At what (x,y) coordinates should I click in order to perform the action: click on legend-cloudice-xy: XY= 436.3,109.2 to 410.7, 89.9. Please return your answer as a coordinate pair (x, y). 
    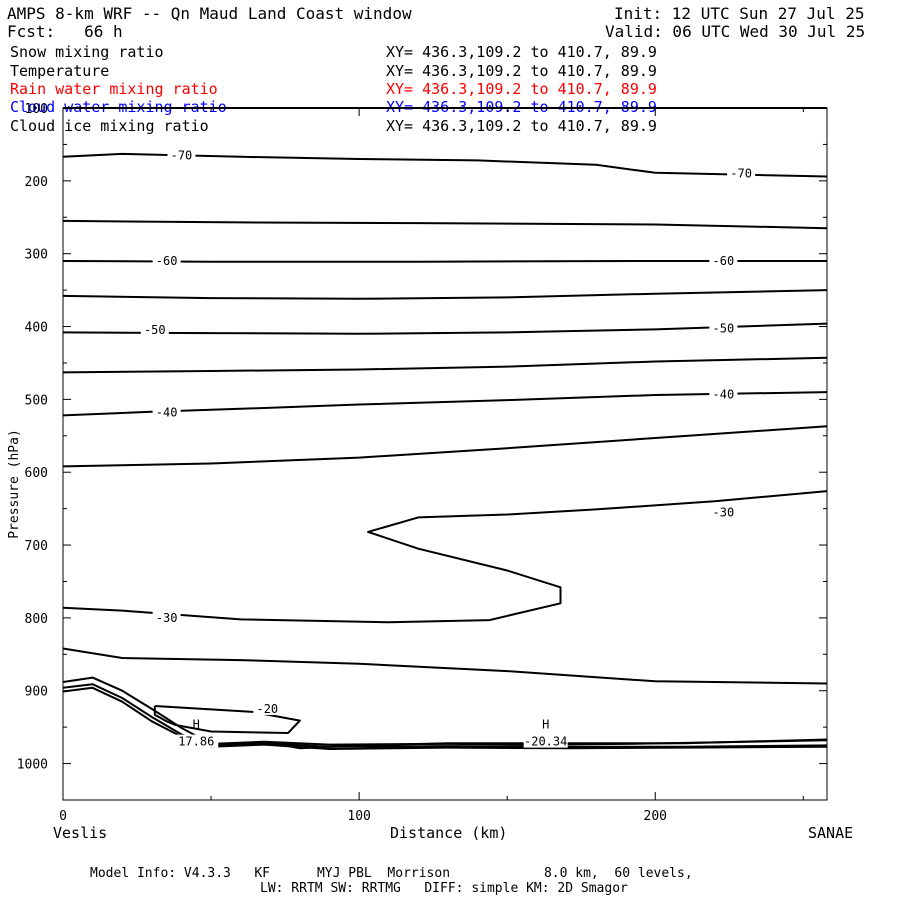
    Looking at the image, I should click on (521, 126).